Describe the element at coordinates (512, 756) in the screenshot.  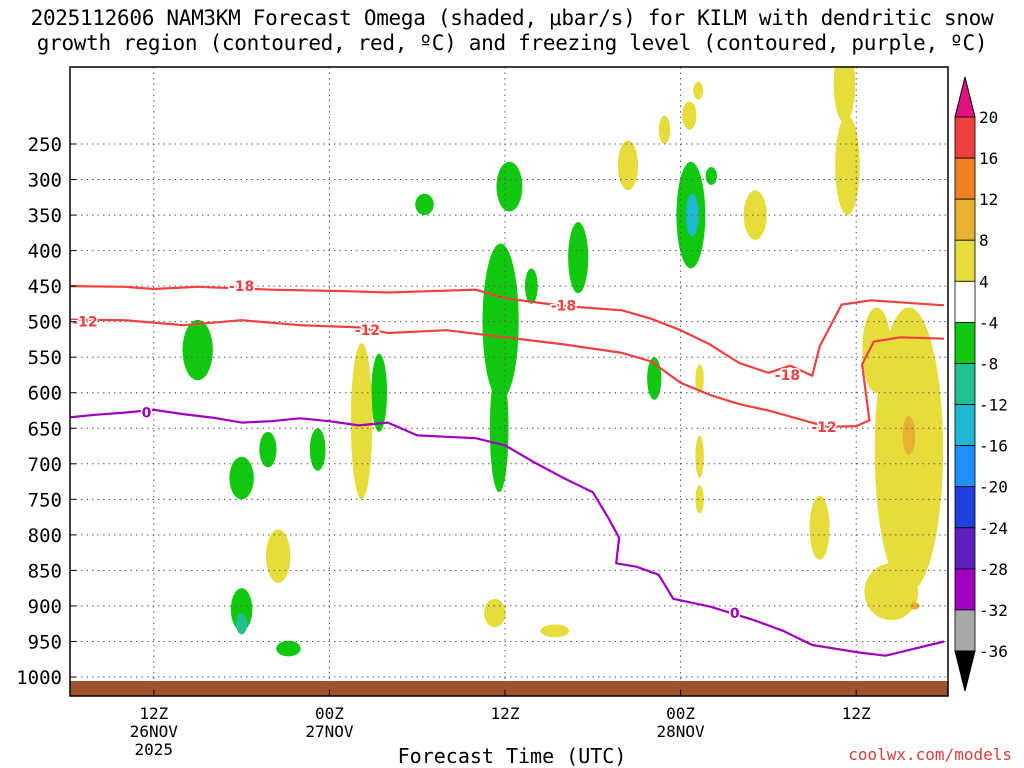
I see `x-axis-title: Forecast Time (UTC)` at that location.